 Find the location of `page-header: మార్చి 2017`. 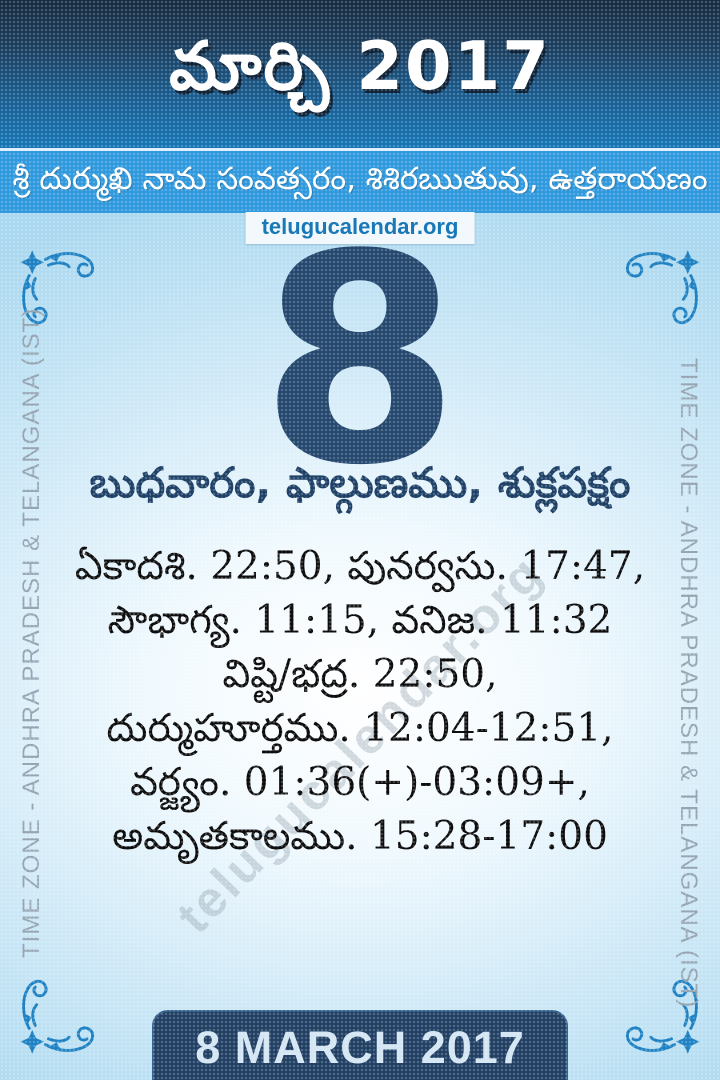

page-header: మార్చి 2017 is located at coordinates (360, 74).